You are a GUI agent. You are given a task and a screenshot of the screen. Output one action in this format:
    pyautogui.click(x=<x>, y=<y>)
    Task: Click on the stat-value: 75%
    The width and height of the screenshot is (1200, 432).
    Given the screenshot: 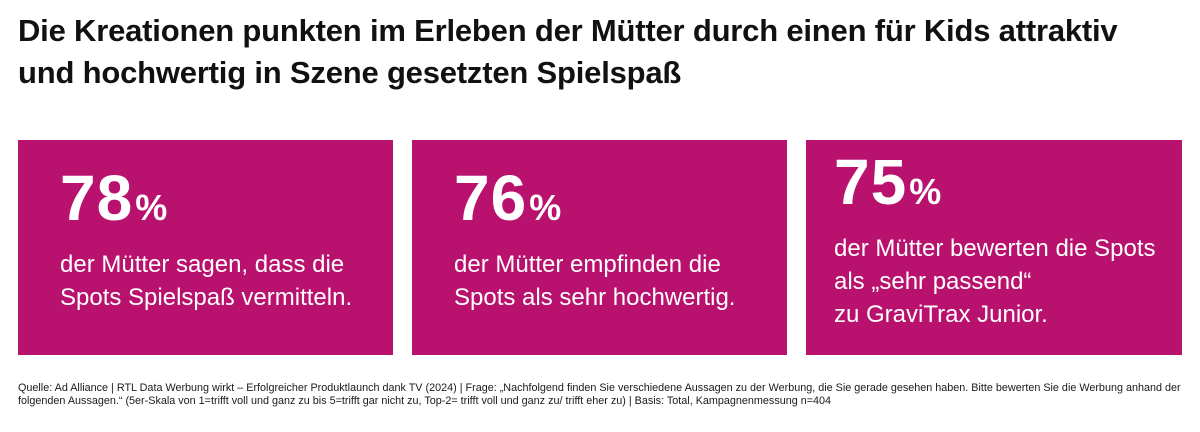 What is the action you would take?
    pyautogui.click(x=887, y=182)
    